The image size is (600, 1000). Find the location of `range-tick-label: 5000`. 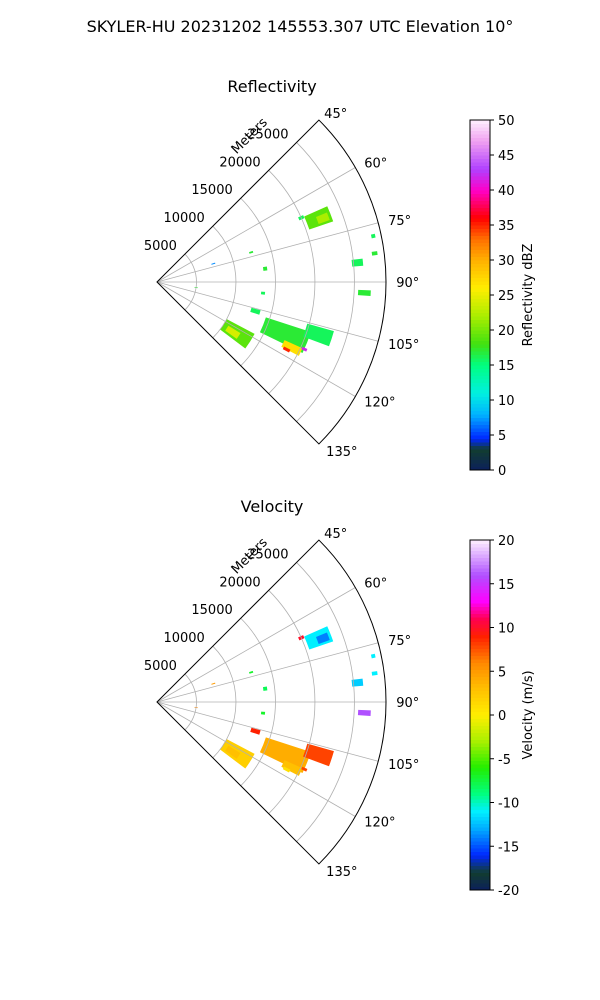

range-tick-label: 5000 is located at coordinates (160, 666).